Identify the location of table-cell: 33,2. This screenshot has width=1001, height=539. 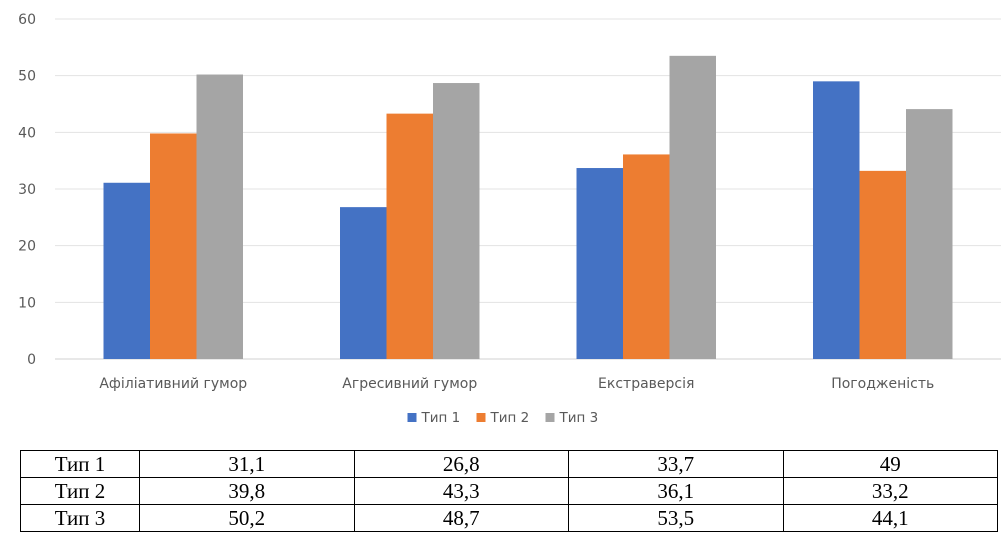
(890, 491).